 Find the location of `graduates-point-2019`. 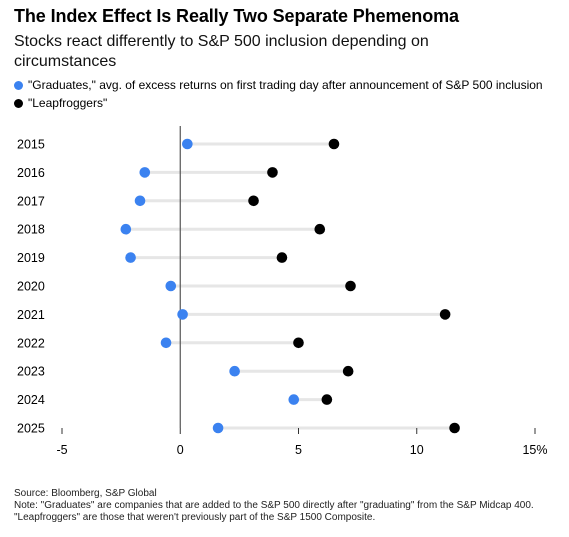

graduates-point-2019 is located at coordinates (130, 257).